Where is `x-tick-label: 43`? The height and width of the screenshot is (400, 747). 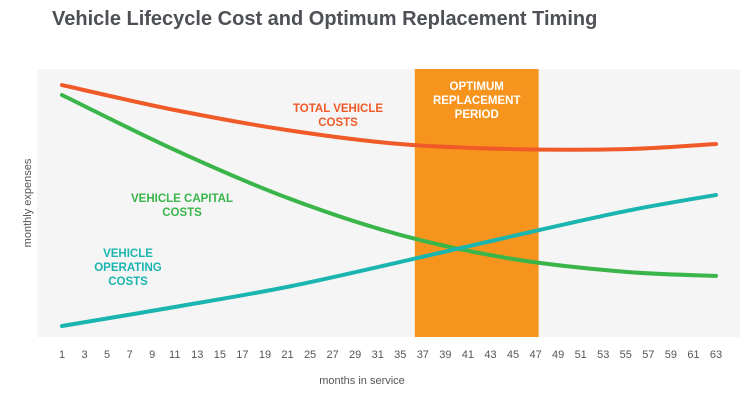 x-tick-label: 43 is located at coordinates (490, 355).